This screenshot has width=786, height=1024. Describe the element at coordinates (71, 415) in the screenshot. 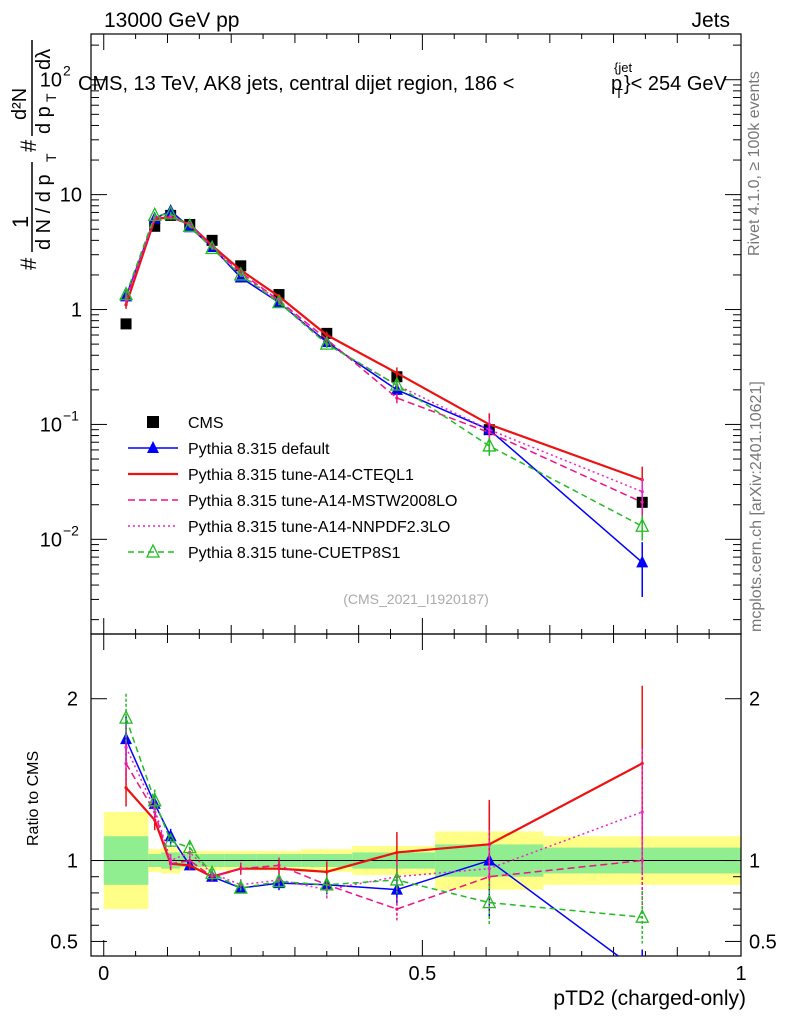

I see `y-tick-exponent: −1` at that location.